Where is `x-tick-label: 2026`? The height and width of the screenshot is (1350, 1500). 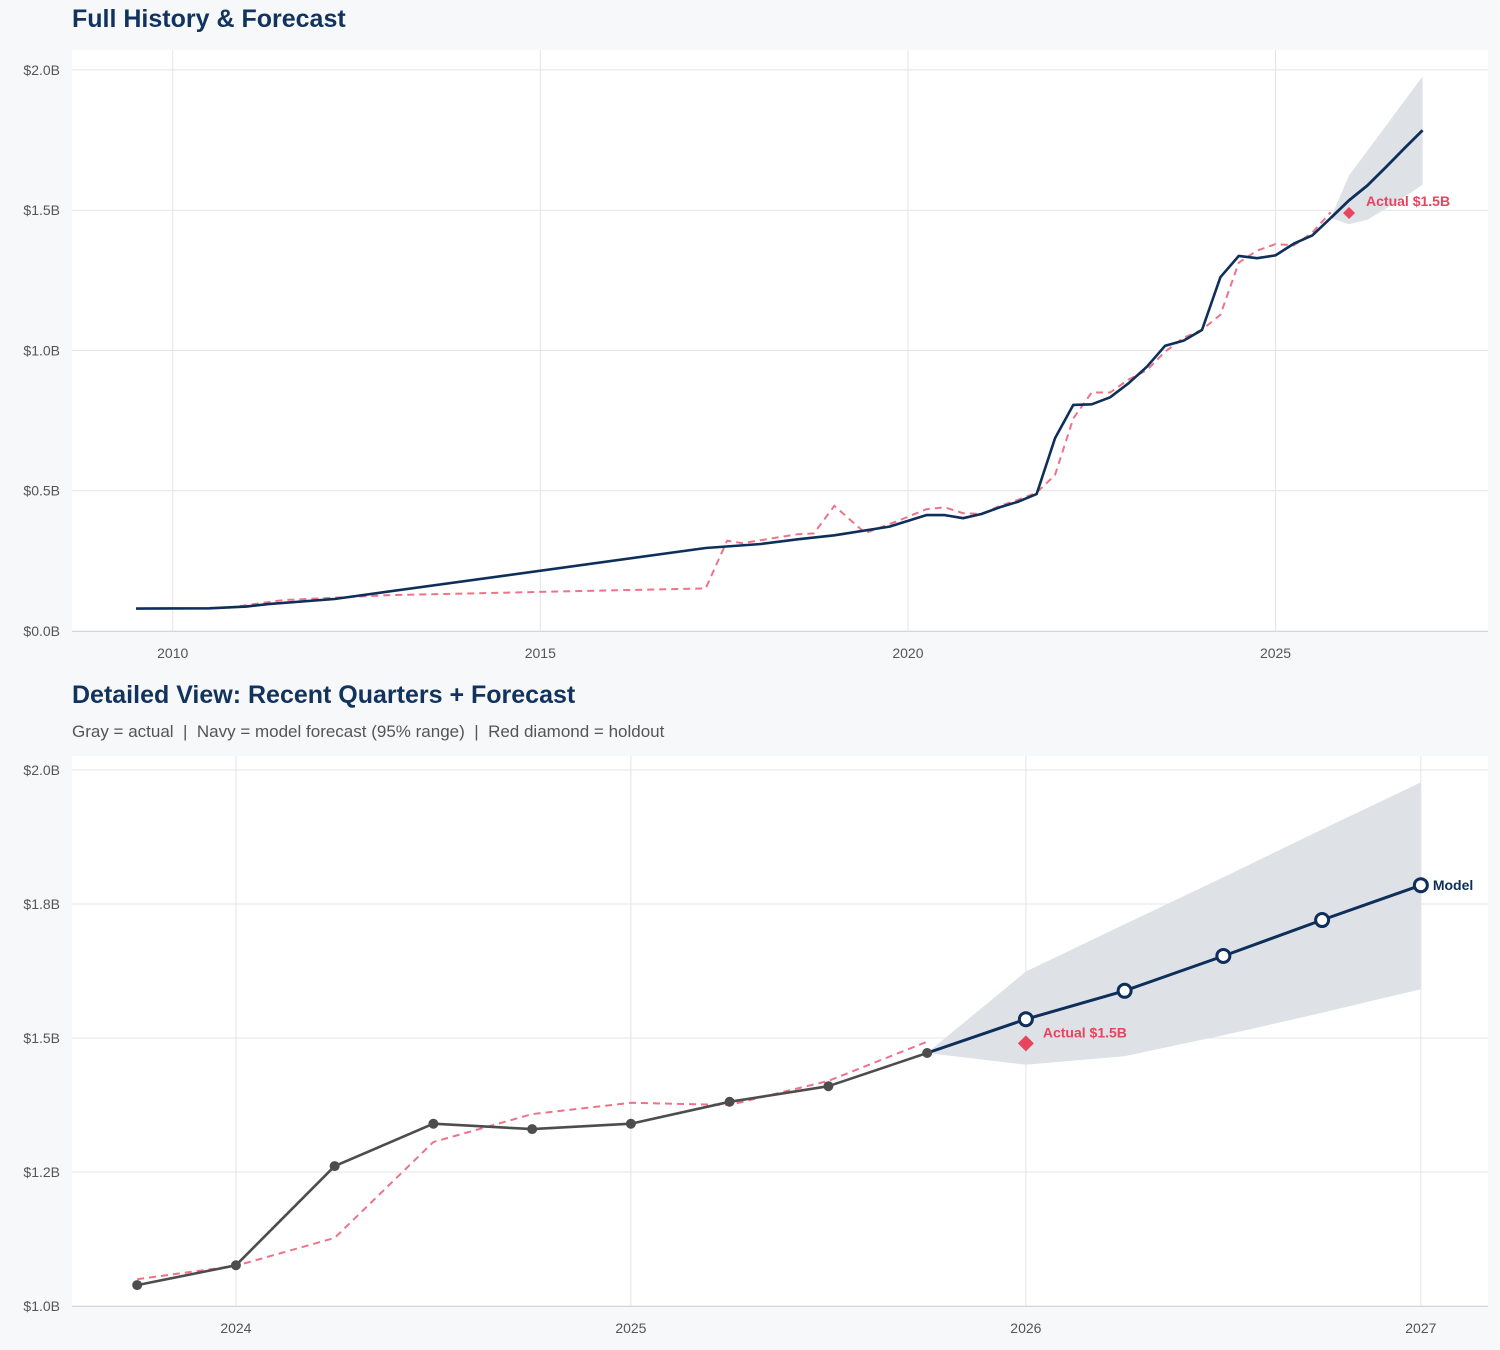 x-tick-label: 2026 is located at coordinates (1025, 1328).